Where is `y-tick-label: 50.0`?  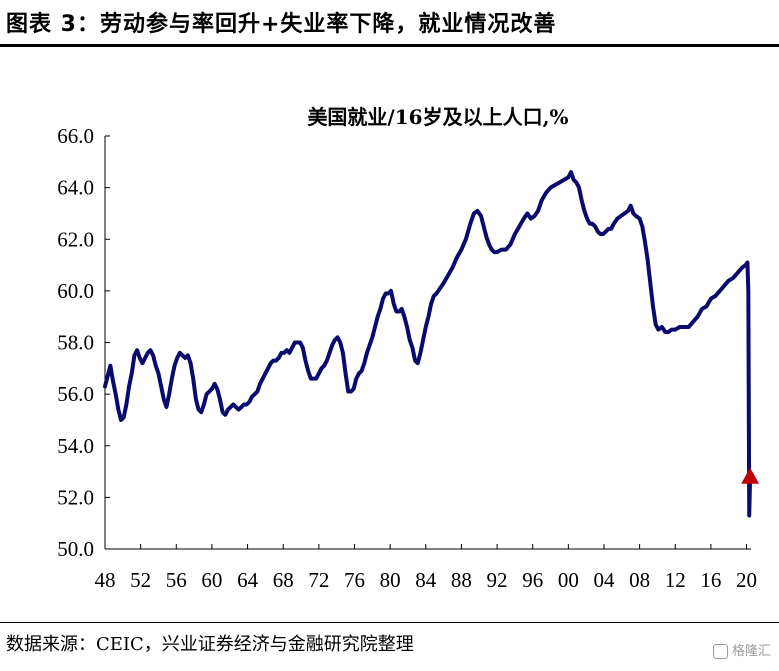
y-tick-label: 50.0 is located at coordinates (75, 549).